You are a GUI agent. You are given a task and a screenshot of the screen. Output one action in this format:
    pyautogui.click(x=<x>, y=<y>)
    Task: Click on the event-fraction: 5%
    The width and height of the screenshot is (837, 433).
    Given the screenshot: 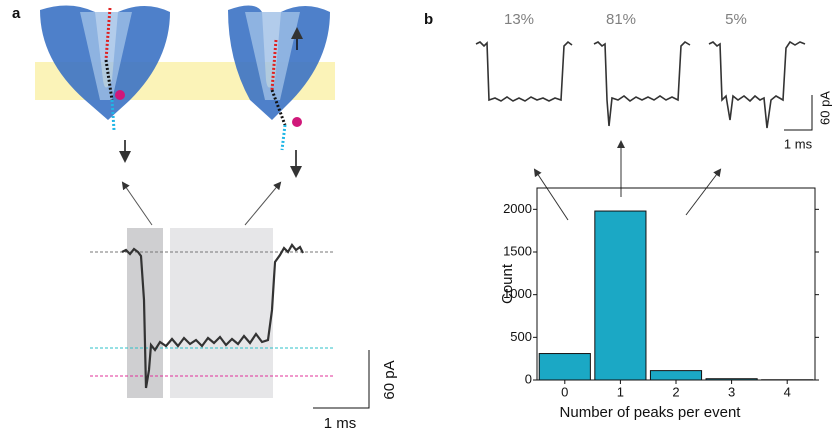 What is the action you would take?
    pyautogui.click(x=736, y=19)
    